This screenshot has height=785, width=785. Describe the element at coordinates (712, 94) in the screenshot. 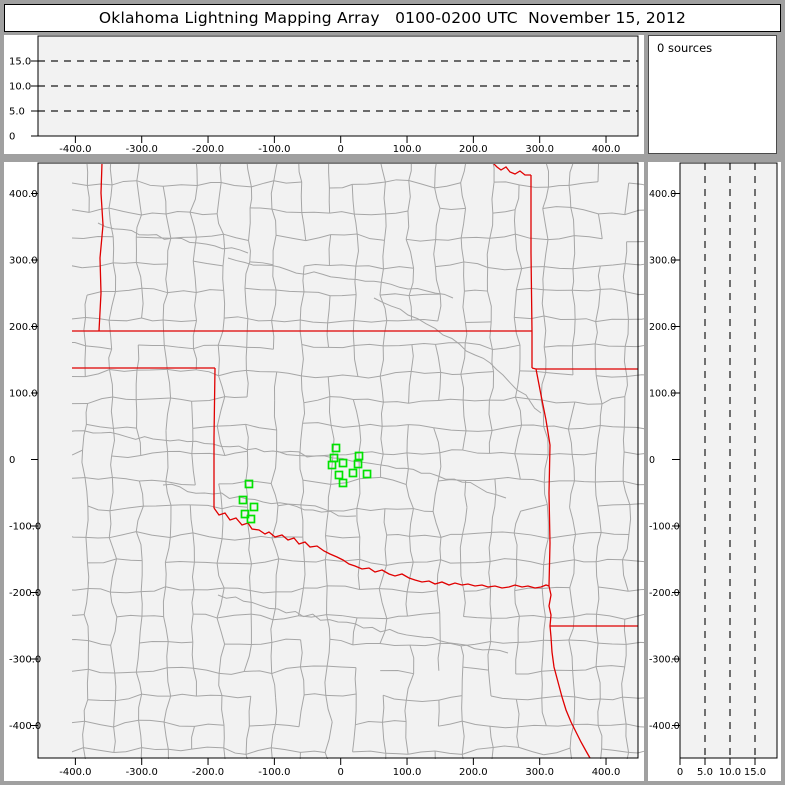

I see `sources-panel: 0 sources` at that location.